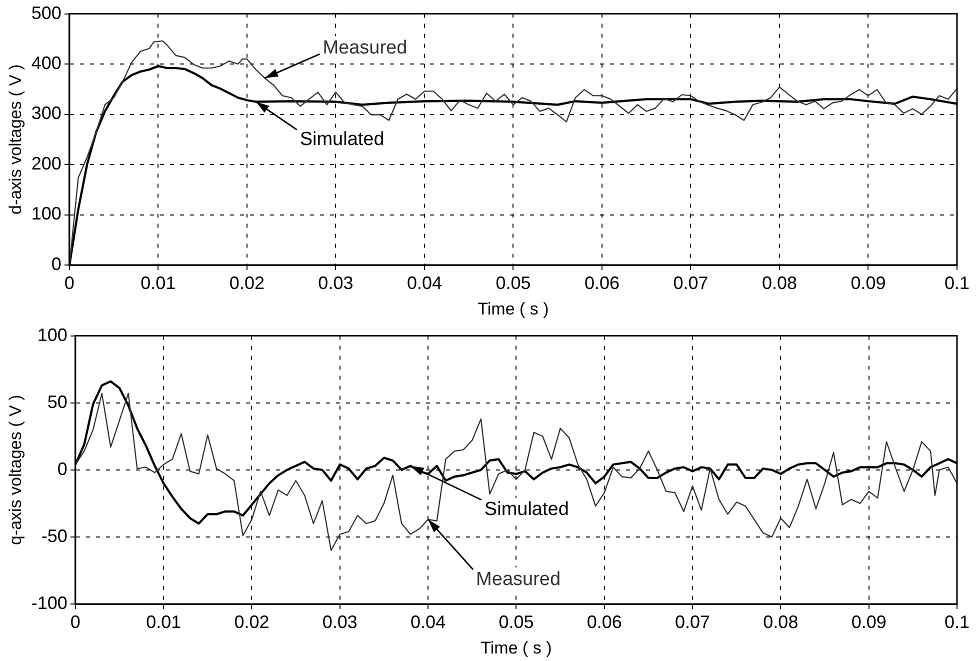  Describe the element at coordinates (46, 113) in the screenshot. I see `y-tick-label: 300` at that location.